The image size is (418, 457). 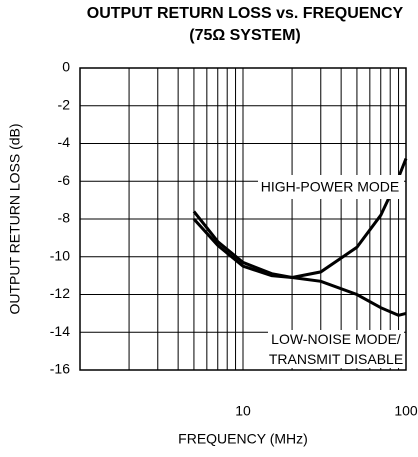 I want to click on series-label: HIGH-POWER MODE, so click(x=330, y=187).